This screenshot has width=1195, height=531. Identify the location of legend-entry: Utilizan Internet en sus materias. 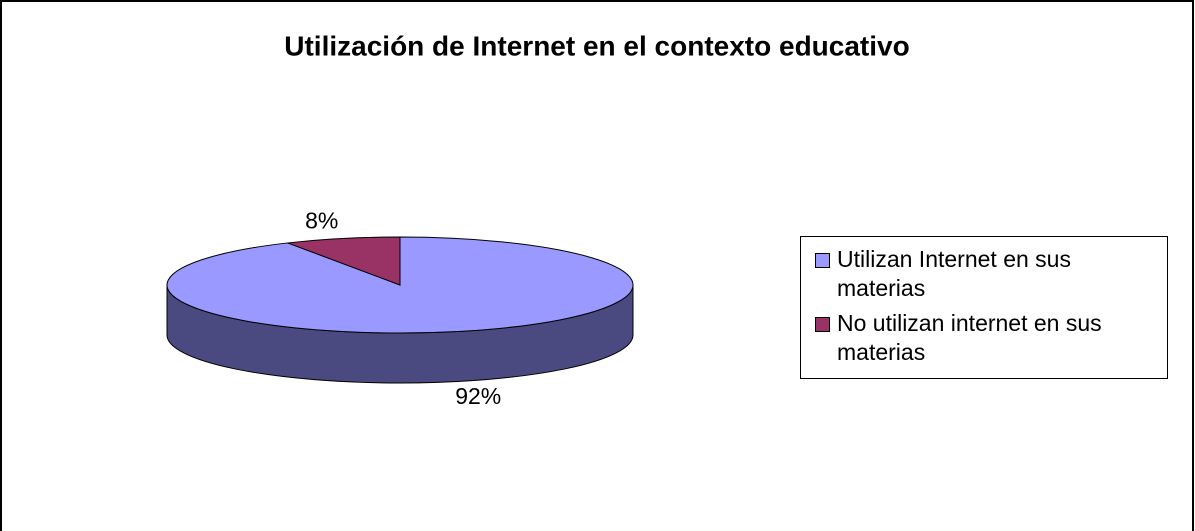
(989, 274).